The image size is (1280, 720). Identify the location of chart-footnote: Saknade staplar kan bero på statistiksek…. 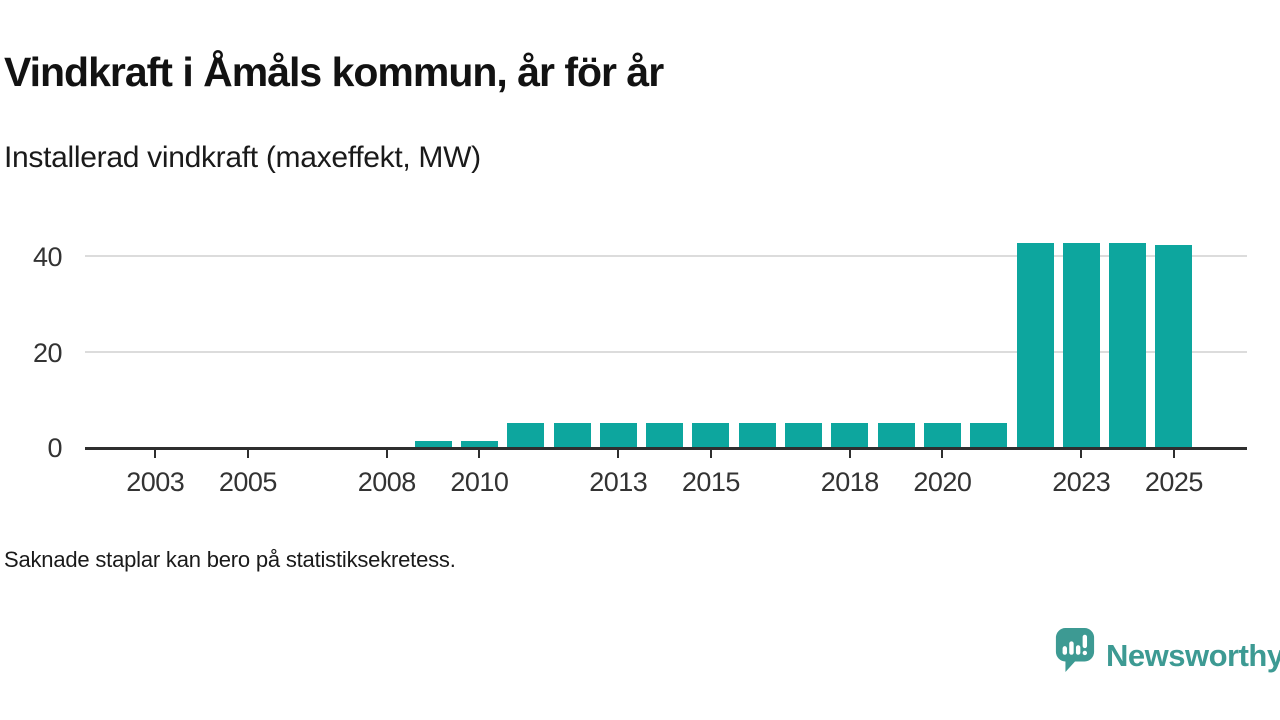
(230, 559).